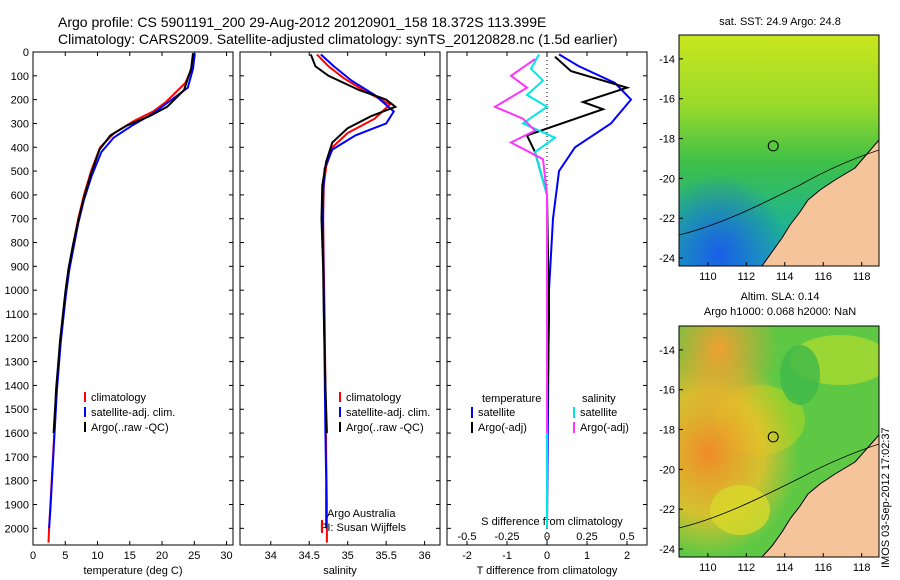 The image size is (900, 580). Describe the element at coordinates (20, 196) in the screenshot. I see `y-tick-label: 600` at that location.